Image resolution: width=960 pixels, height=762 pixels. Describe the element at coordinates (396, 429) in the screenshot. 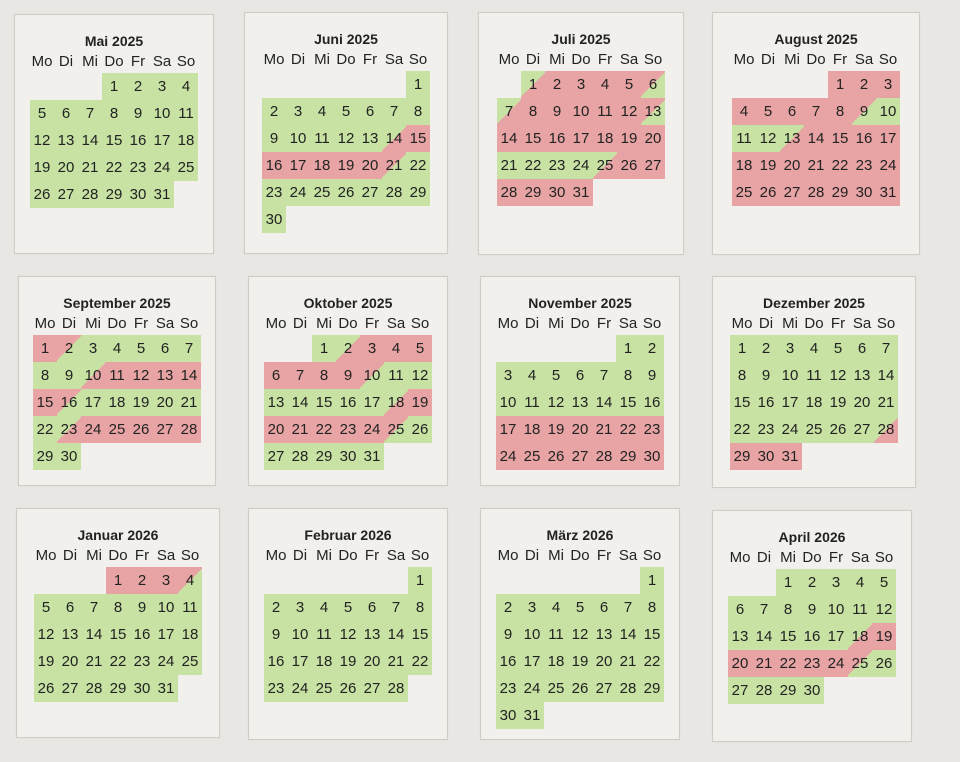

I see `day-cell: 25` at that location.